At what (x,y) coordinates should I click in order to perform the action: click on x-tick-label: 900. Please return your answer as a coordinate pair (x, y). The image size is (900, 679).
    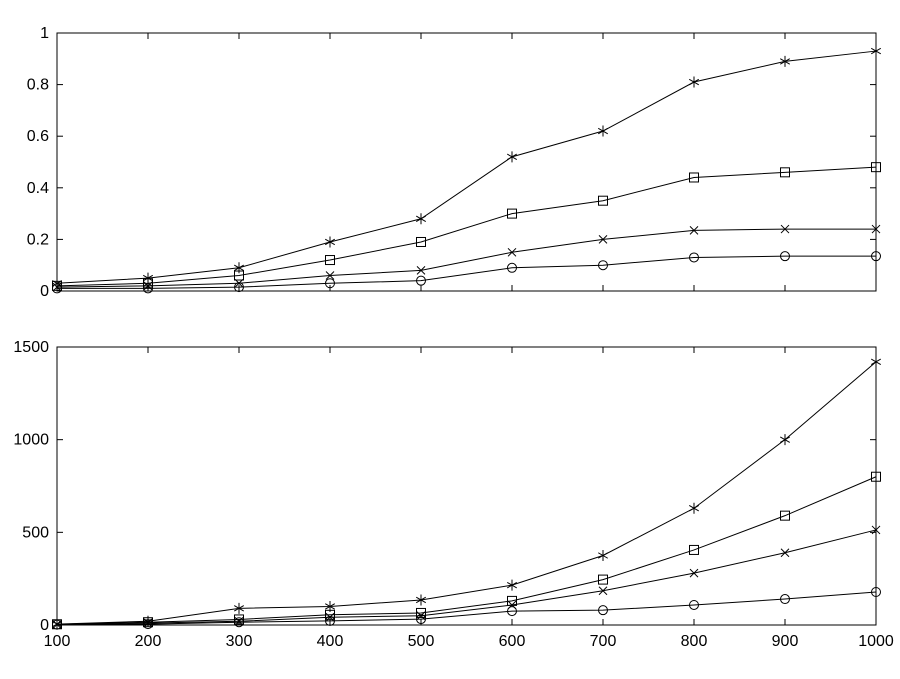
    Looking at the image, I should click on (785, 641).